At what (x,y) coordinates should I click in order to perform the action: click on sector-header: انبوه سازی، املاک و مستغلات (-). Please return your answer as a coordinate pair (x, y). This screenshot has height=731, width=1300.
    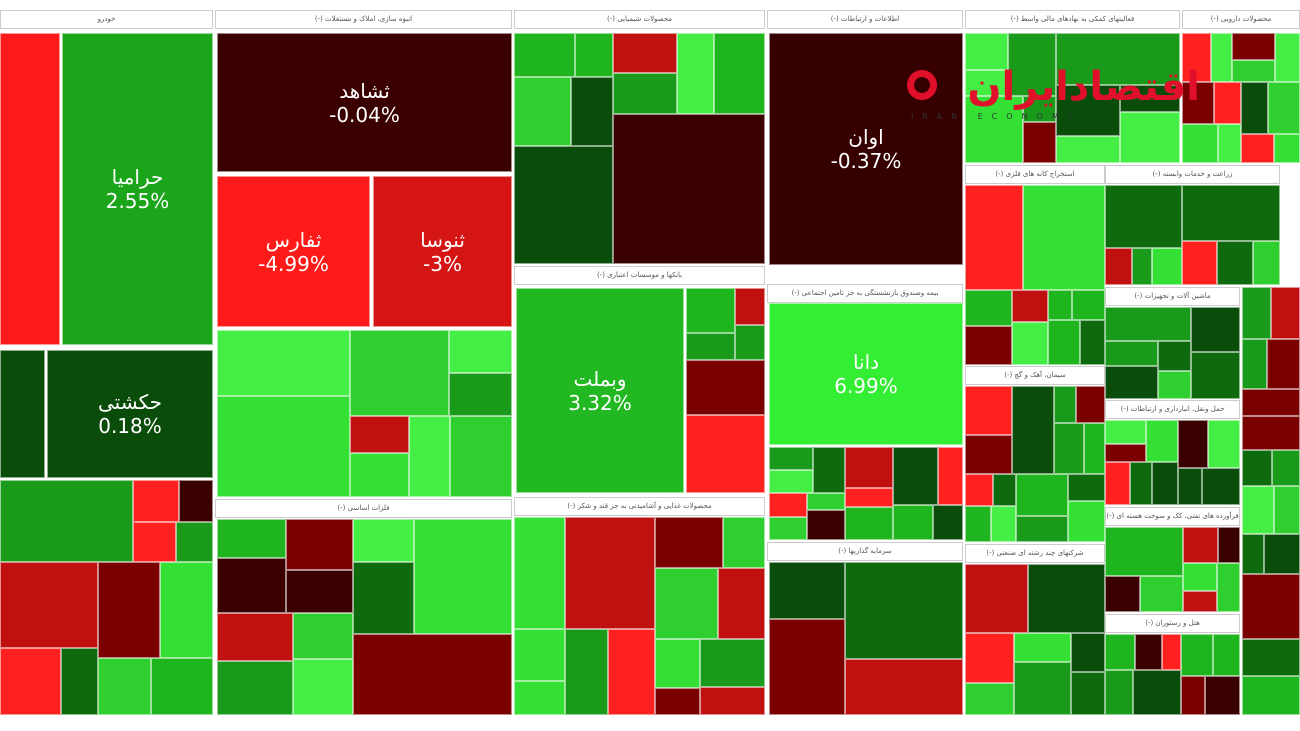
    Looking at the image, I should click on (363, 19).